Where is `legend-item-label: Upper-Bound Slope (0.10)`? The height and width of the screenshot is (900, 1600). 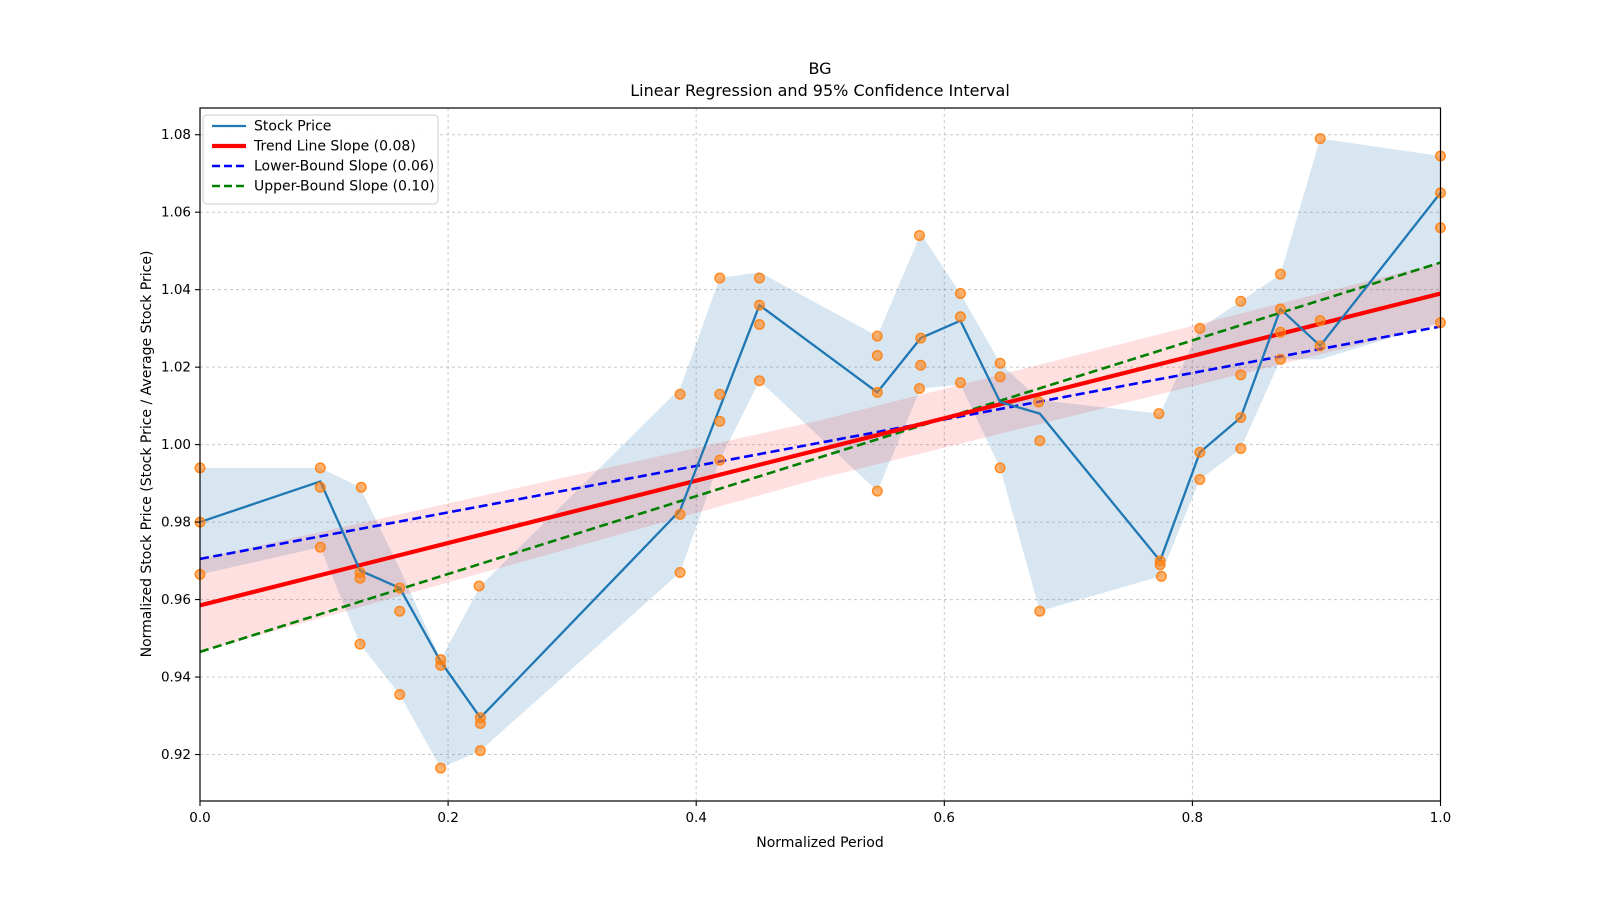
legend-item-label: Upper-Bound Slope (0.10) is located at coordinates (344, 187).